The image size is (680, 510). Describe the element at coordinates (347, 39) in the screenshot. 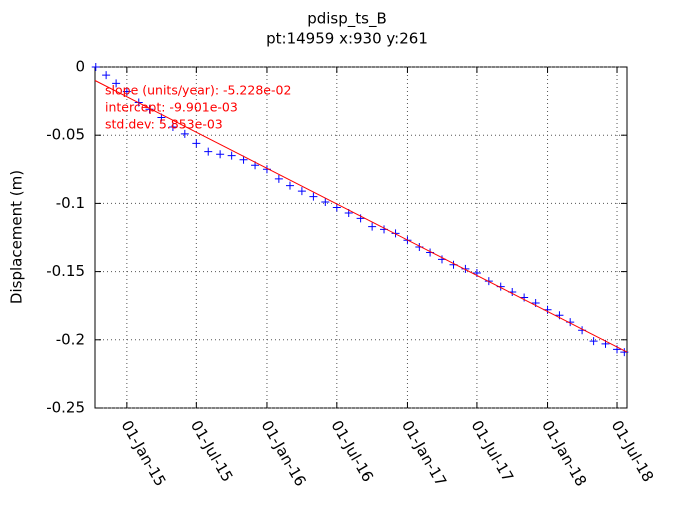

I see `chart-subtitle: pt:14959 x:930 y:261` at that location.